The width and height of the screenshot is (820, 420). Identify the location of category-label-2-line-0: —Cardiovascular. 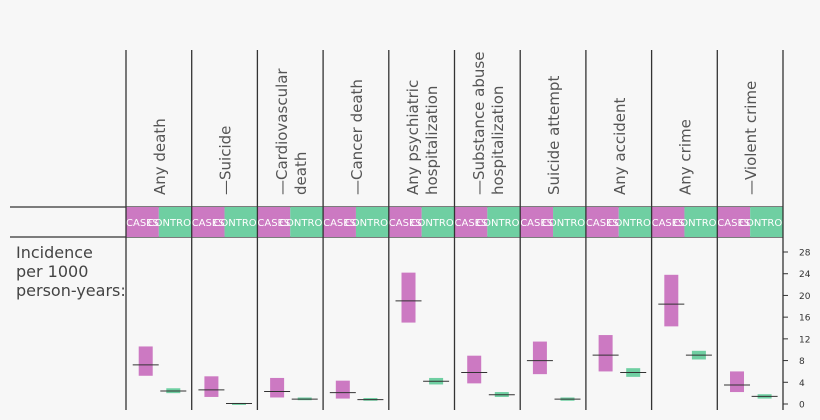
(282, 131).